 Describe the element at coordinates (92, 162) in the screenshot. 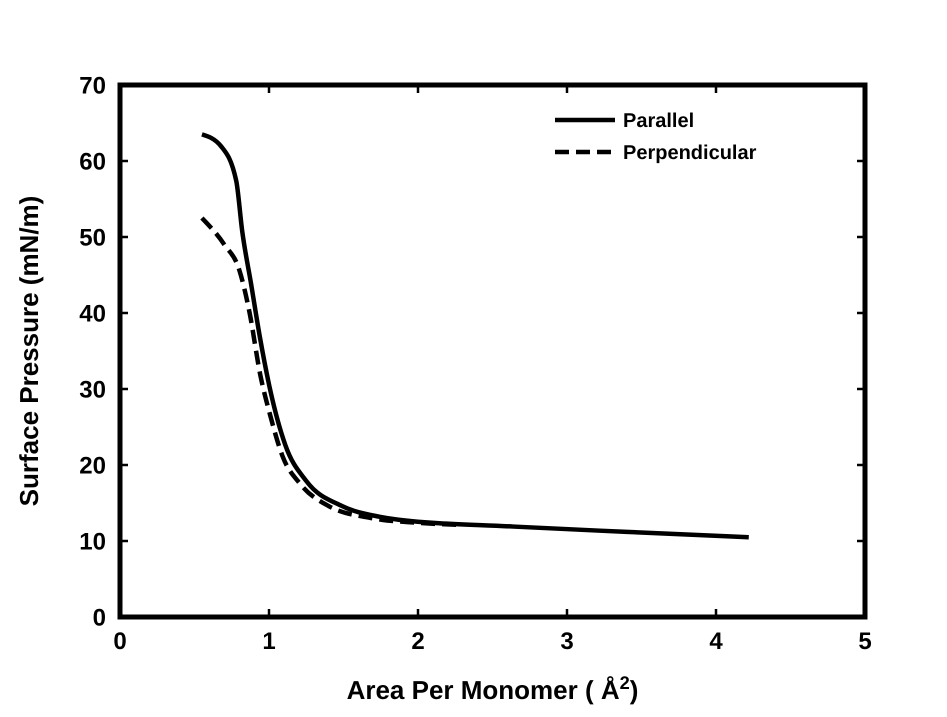

I see `y-tick-label: 60` at that location.